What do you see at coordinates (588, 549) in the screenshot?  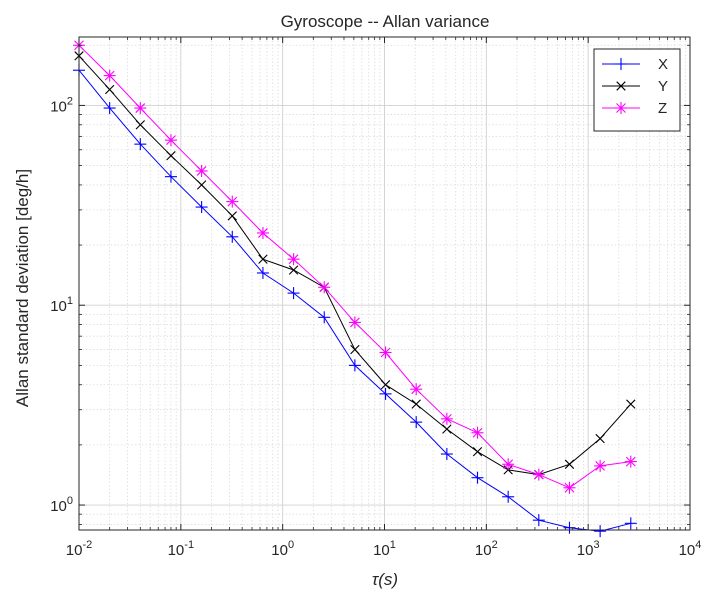 I see `x-tick-label: 10³` at bounding box center [588, 549].